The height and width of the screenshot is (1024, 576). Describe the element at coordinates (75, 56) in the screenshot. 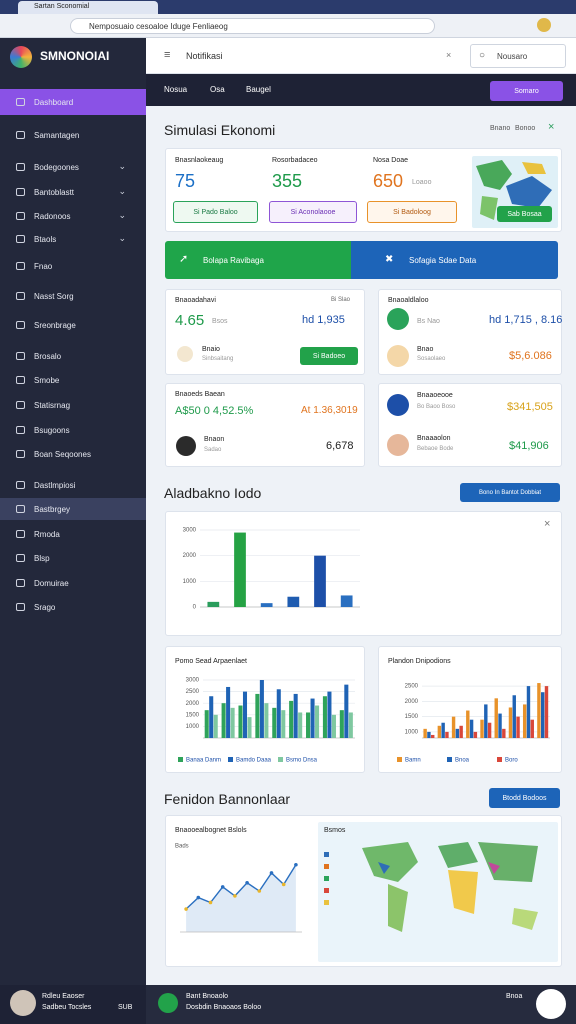

I see `brand: SMNONOIAI` at that location.